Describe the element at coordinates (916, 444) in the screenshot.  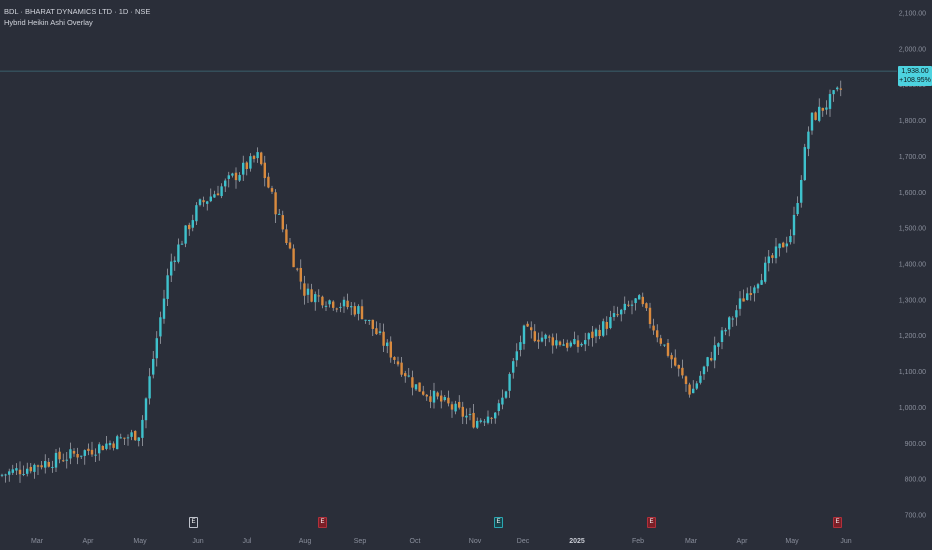
I see `y-tick-label: 900.00` at that location.